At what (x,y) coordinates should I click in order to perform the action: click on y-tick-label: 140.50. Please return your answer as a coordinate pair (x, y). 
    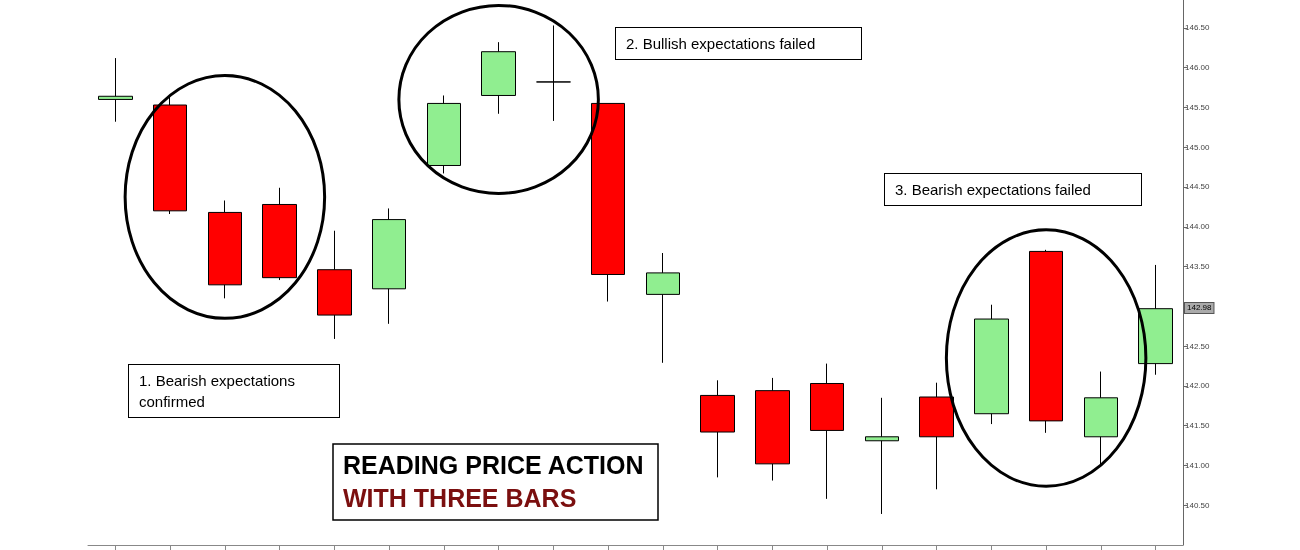
    Looking at the image, I should click on (1198, 505).